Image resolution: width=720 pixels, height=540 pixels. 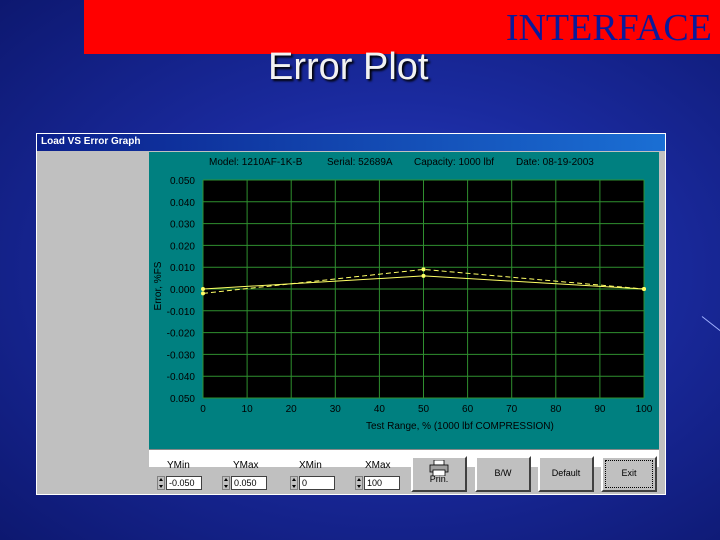 What do you see at coordinates (91, 141) in the screenshot?
I see `window-title: Load VS Error Graph` at bounding box center [91, 141].